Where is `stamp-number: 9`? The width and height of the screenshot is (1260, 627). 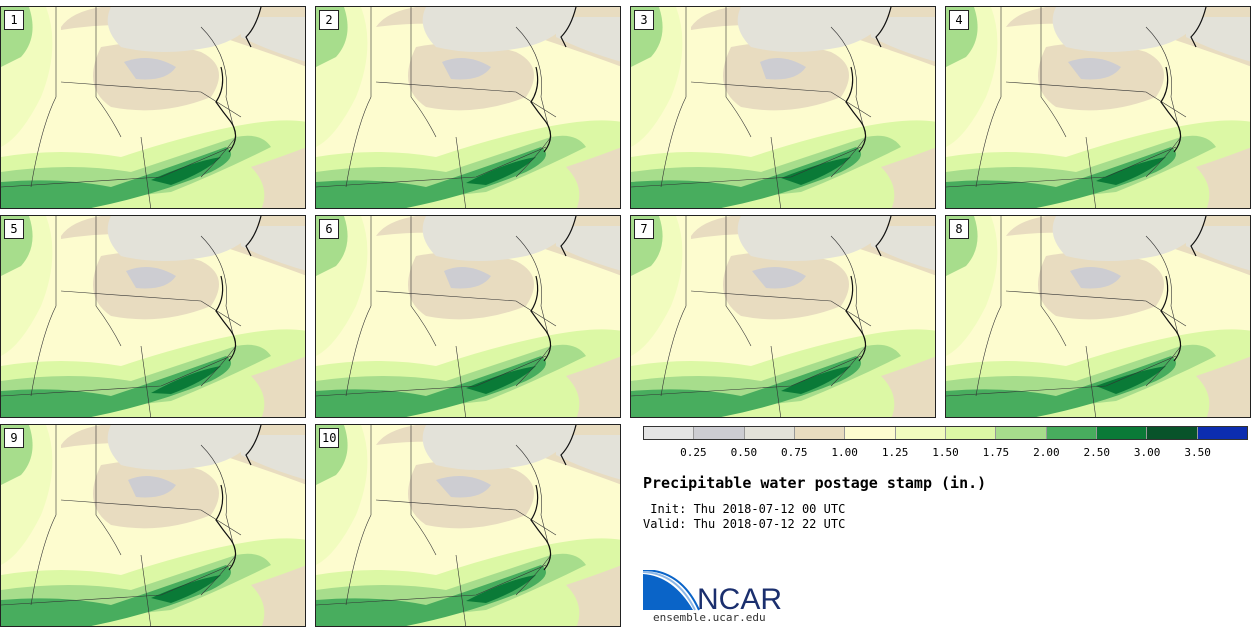 stamp-number: 9 is located at coordinates (14, 438).